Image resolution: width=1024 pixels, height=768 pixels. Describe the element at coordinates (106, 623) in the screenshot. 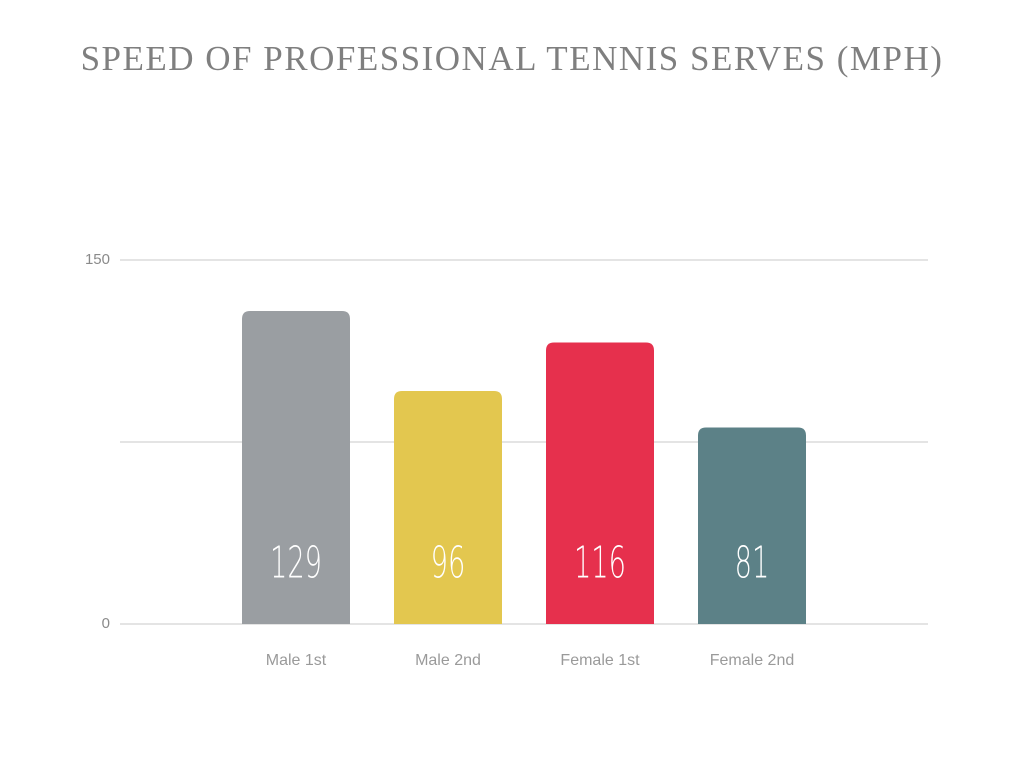

I see `y-tick-label: 0` at that location.